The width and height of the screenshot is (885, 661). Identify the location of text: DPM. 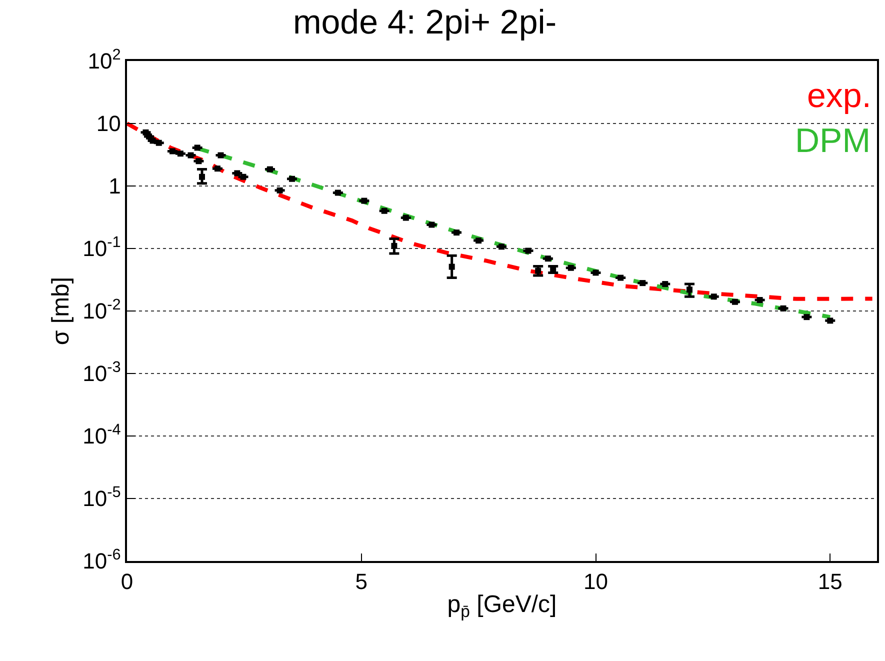
(833, 141).